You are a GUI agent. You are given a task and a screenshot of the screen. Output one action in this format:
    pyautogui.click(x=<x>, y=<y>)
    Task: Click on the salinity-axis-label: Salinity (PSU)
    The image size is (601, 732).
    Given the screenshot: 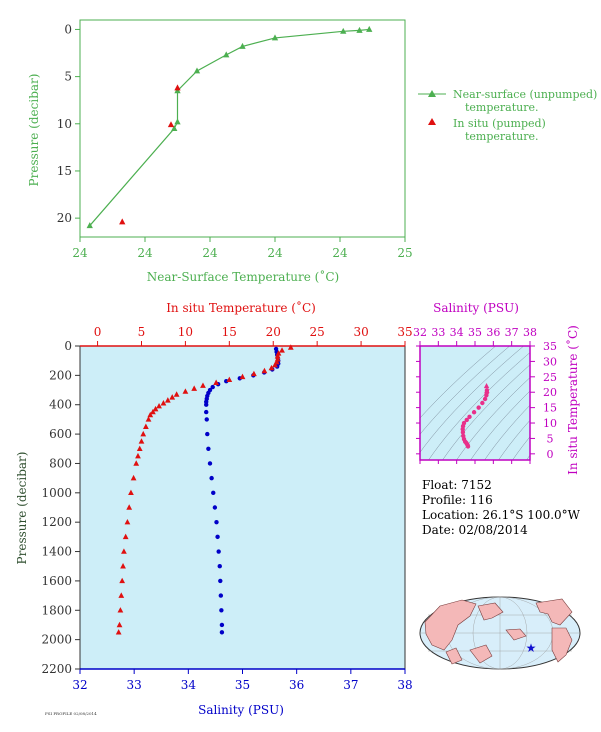 What is the action you would take?
    pyautogui.click(x=241, y=710)
    